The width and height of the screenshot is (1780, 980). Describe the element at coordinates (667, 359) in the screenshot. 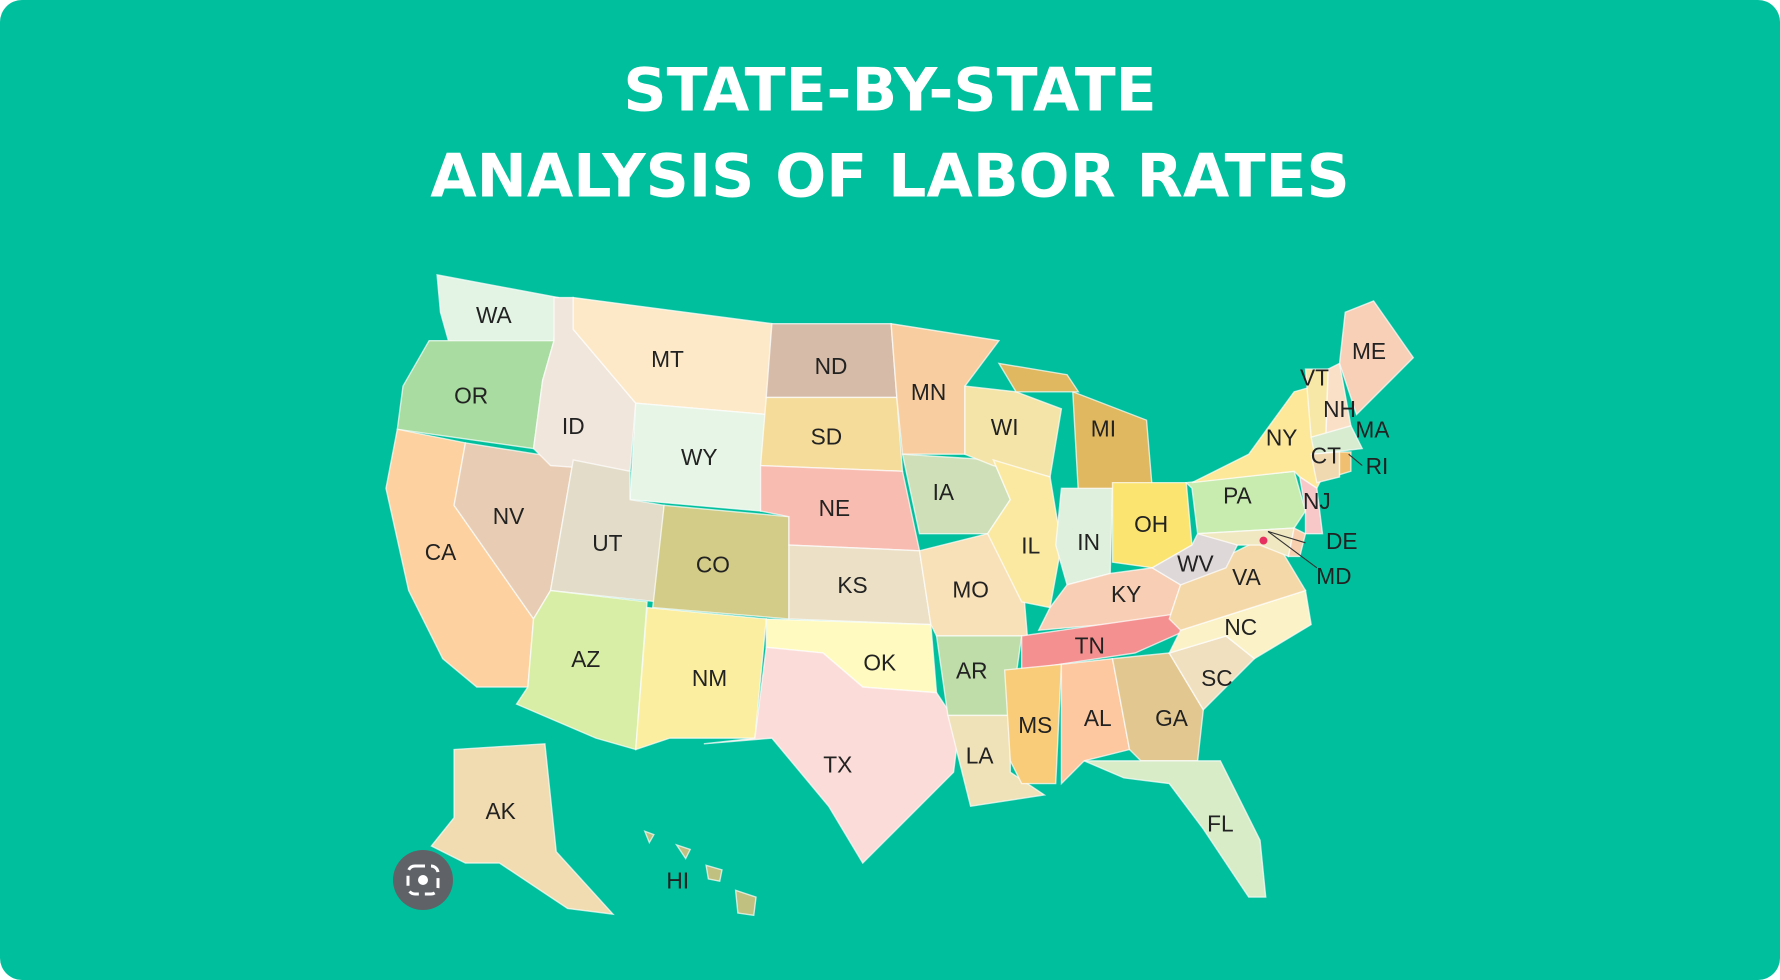

I see `state-label: MT` at that location.